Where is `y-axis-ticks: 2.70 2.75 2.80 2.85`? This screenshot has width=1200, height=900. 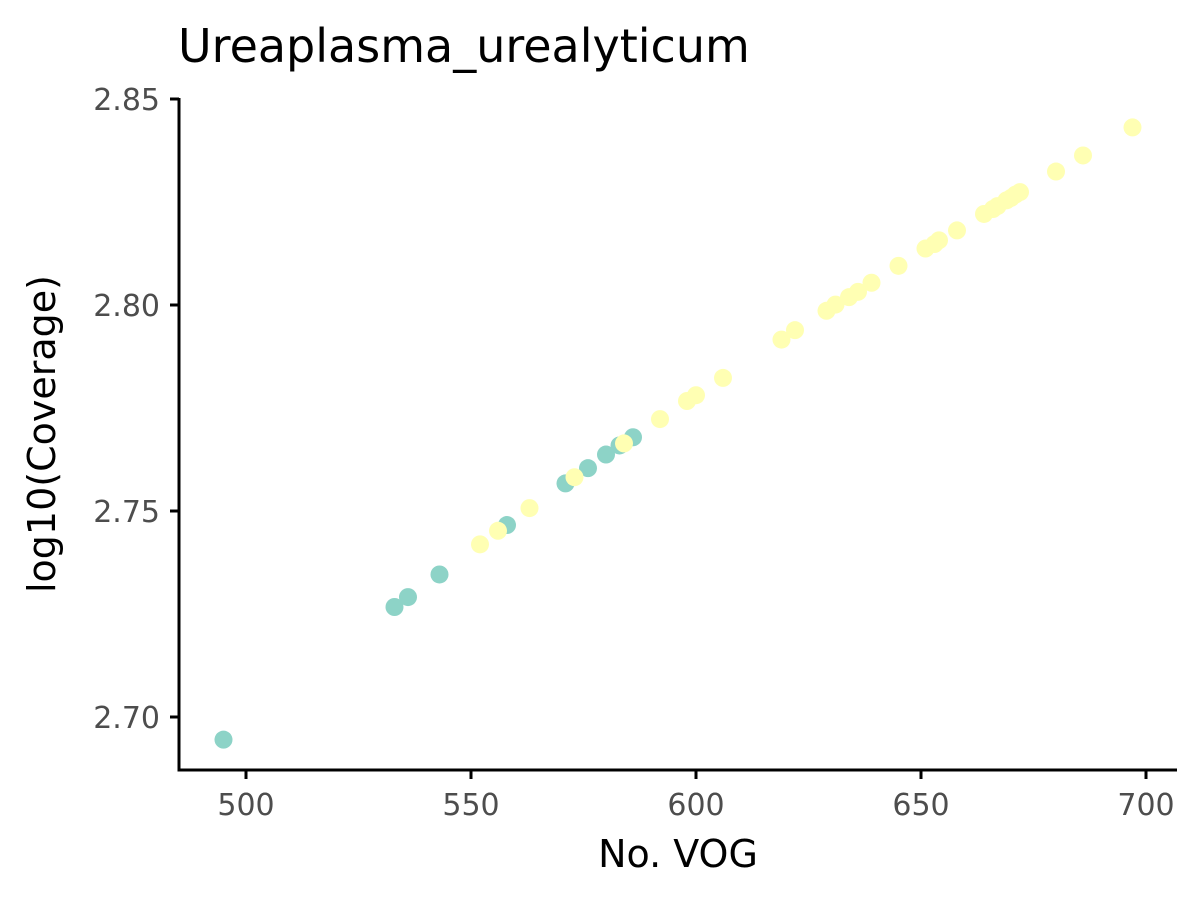 y-axis-ticks: 2.70 2.75 2.80 2.85 is located at coordinates (136, 409).